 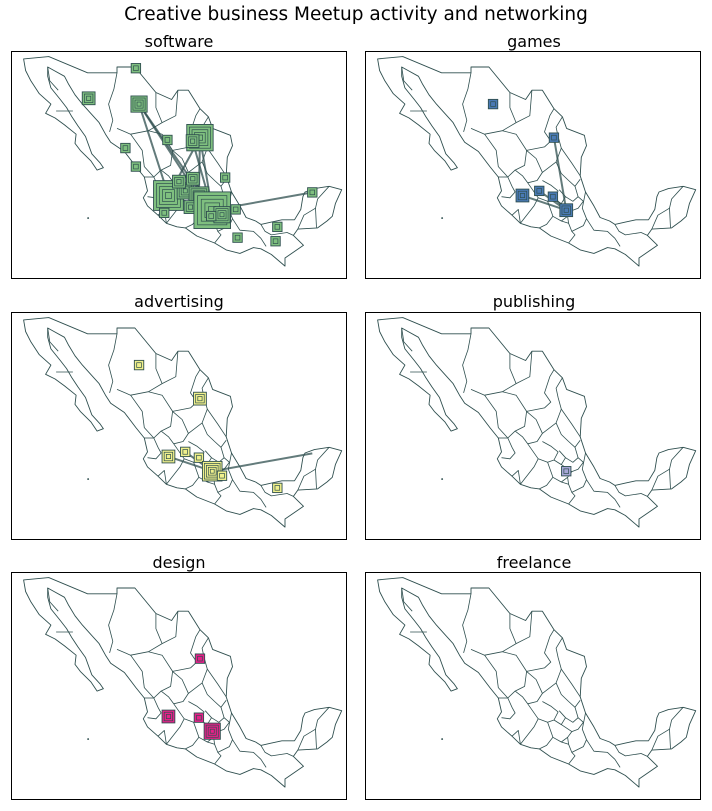 I want to click on map-panel-freelance, so click(x=533, y=686).